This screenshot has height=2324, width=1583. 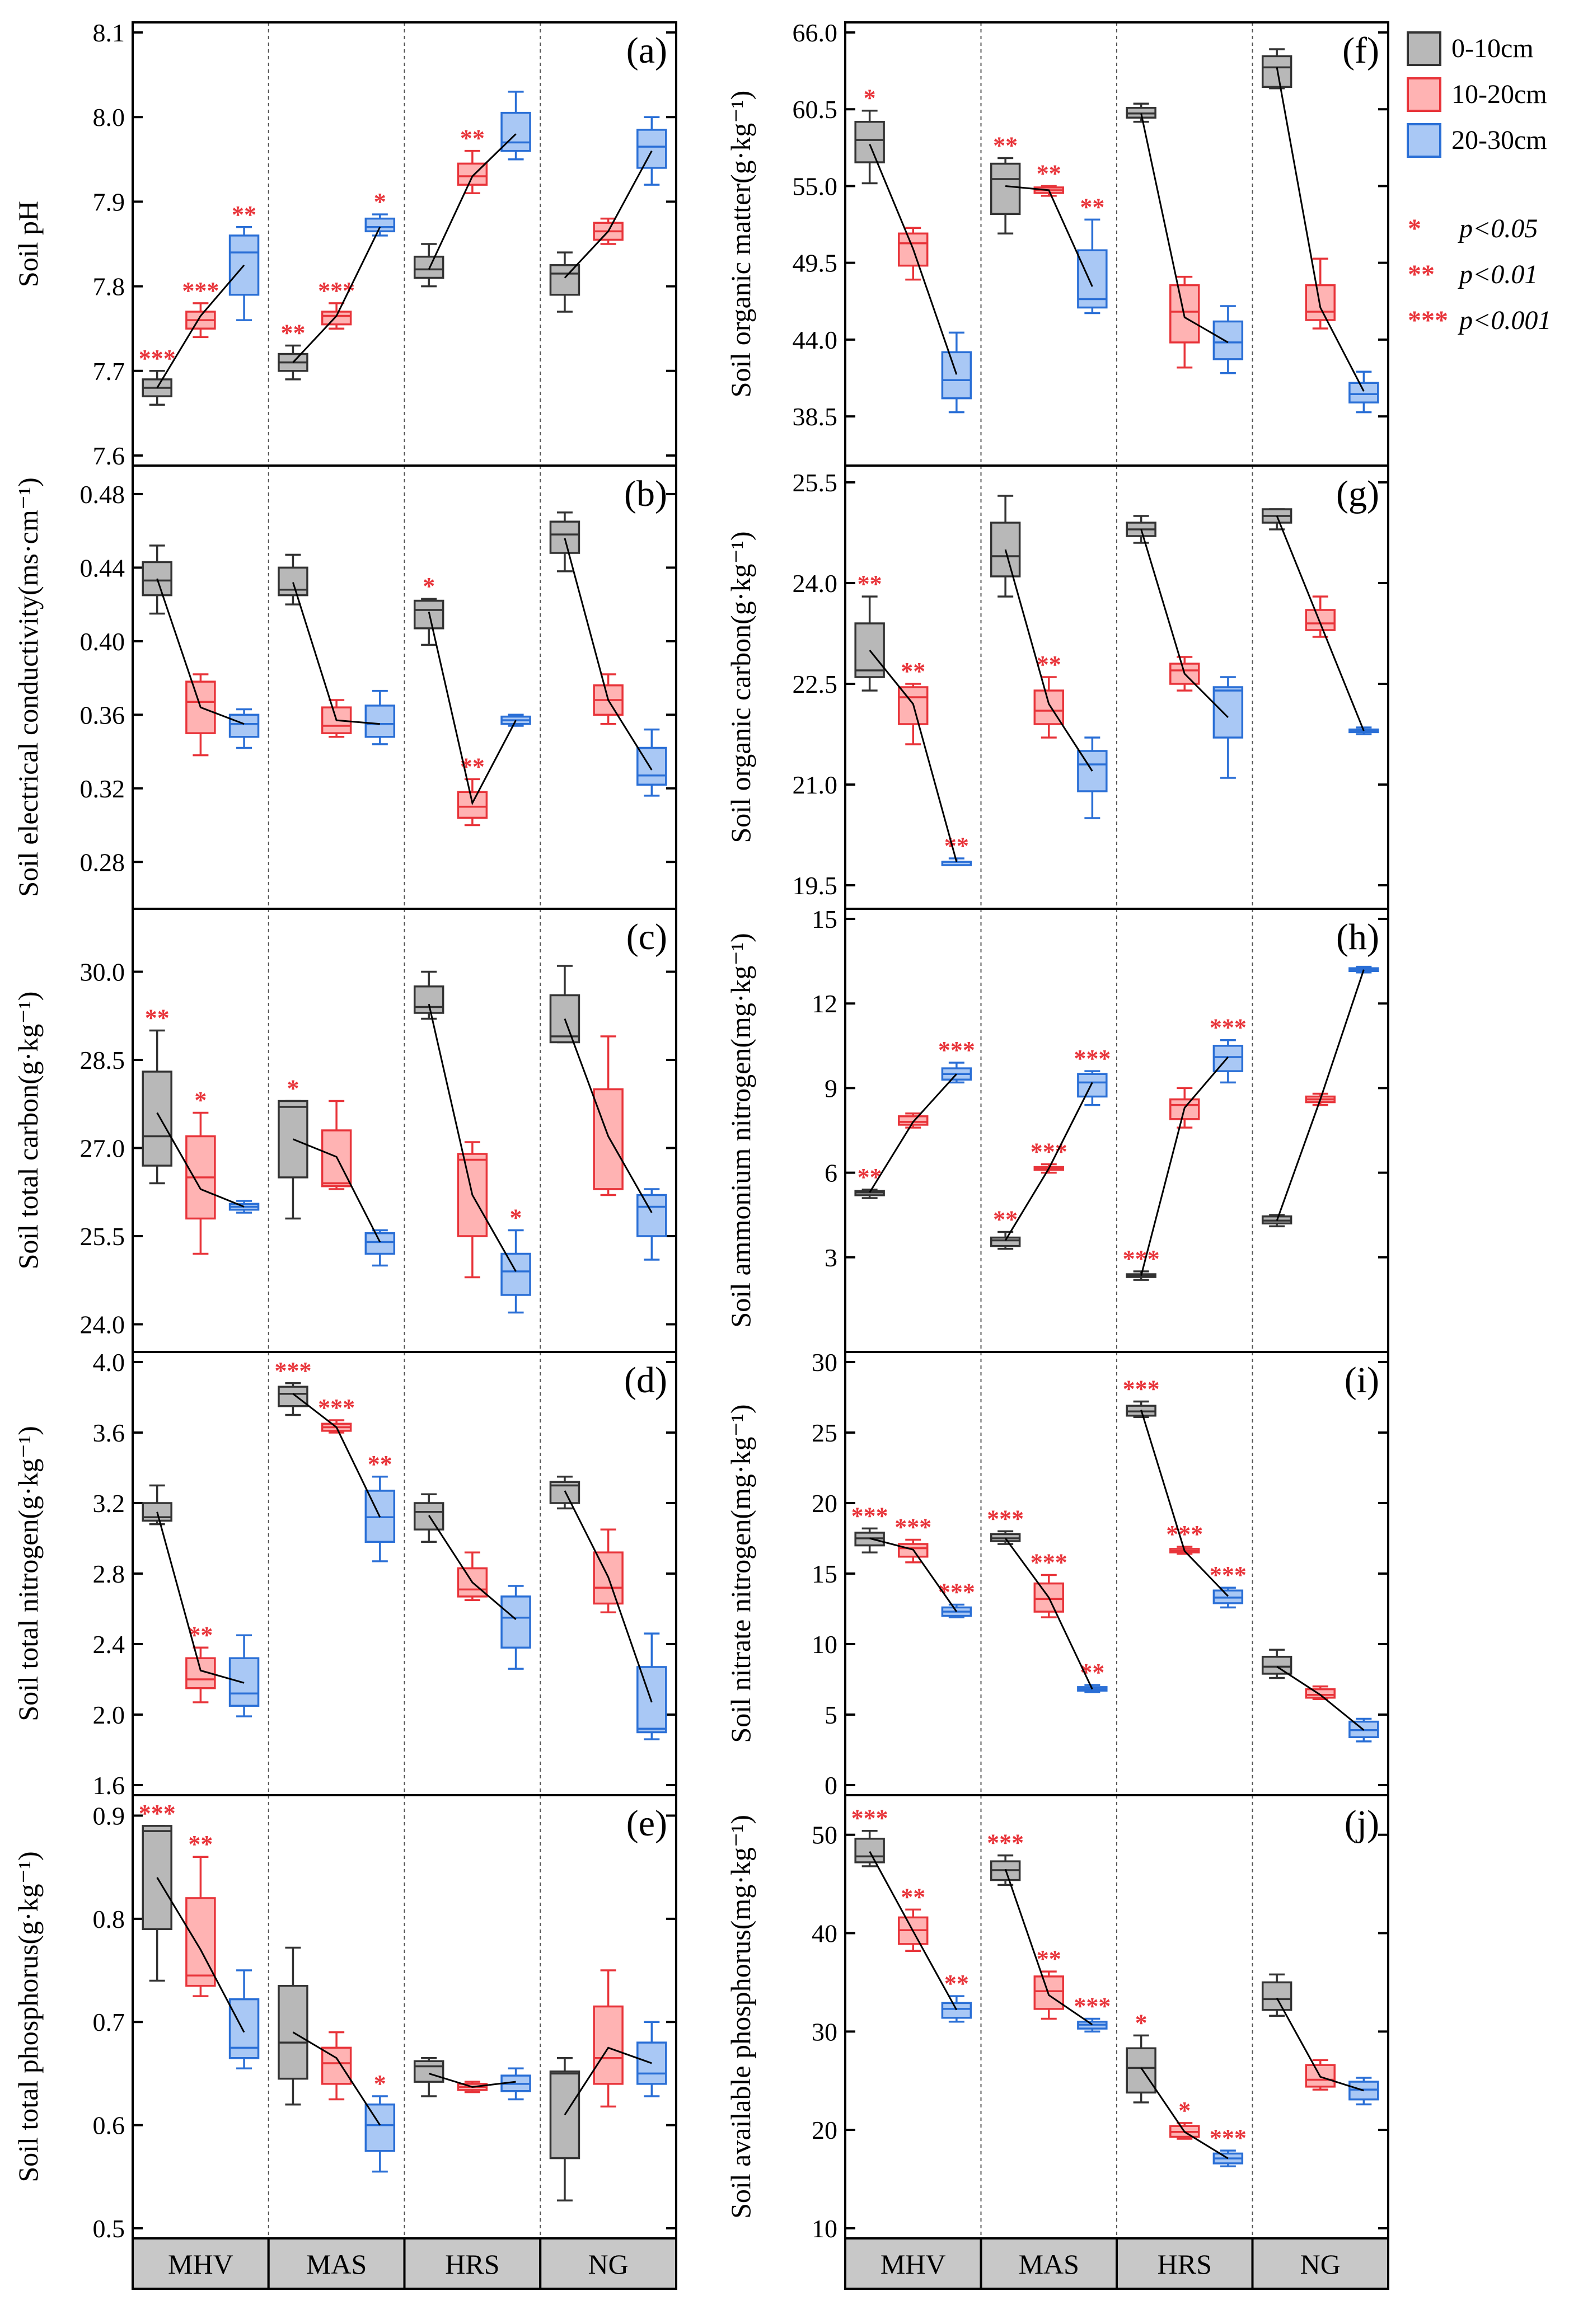 I want to click on panel-label: (d), so click(x=645, y=1381).